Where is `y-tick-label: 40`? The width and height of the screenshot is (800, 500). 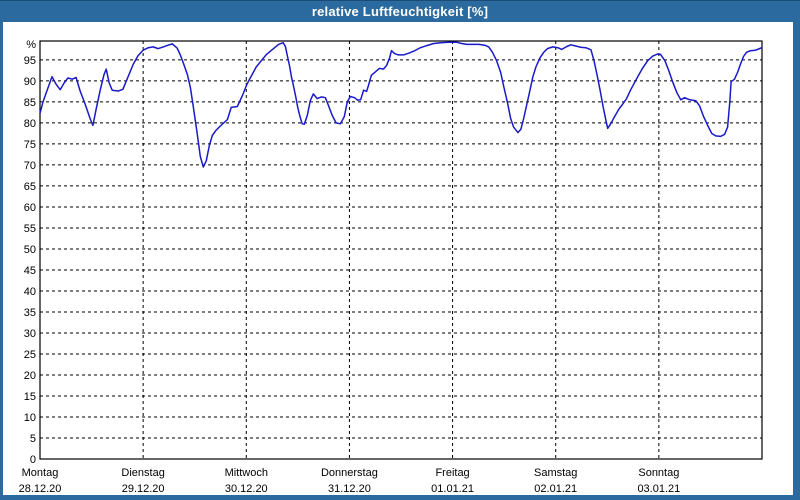
y-tick-label: 40 is located at coordinates (30, 292).